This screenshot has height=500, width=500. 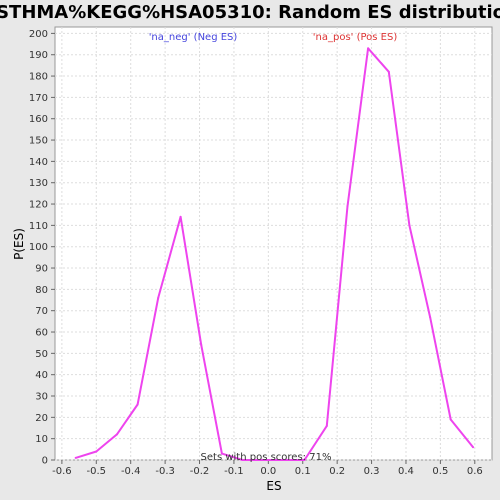 What do you see at coordinates (41, 311) in the screenshot?
I see `y-tick-label-7: 70` at bounding box center [41, 311].